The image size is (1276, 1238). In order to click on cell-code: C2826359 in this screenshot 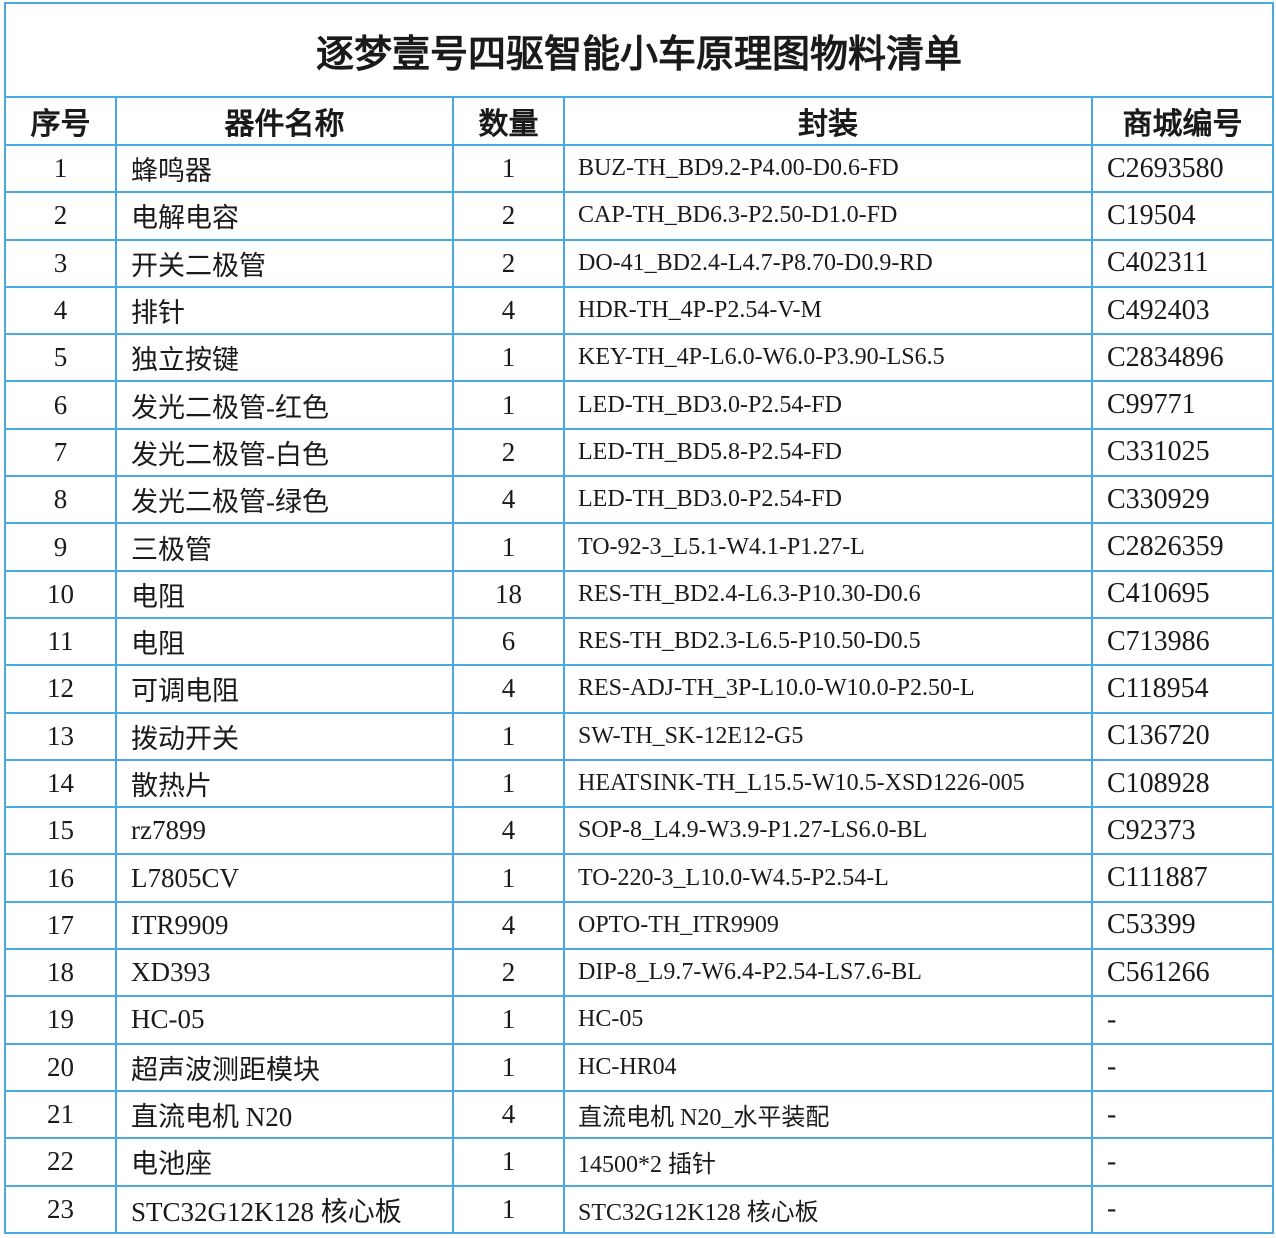, I will do `click(1182, 547)`.